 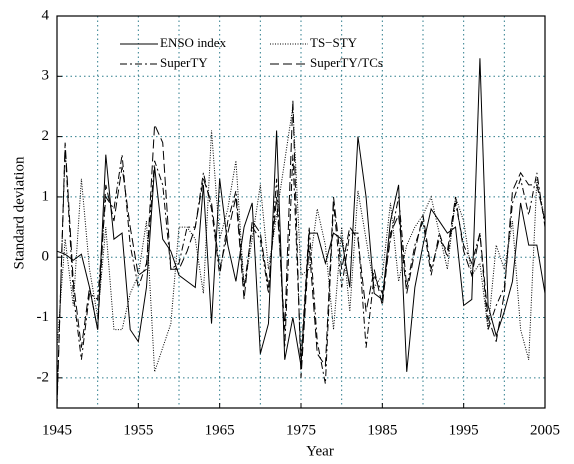 What do you see at coordinates (46, 196) in the screenshot?
I see `y-tick-label: 1` at bounding box center [46, 196].